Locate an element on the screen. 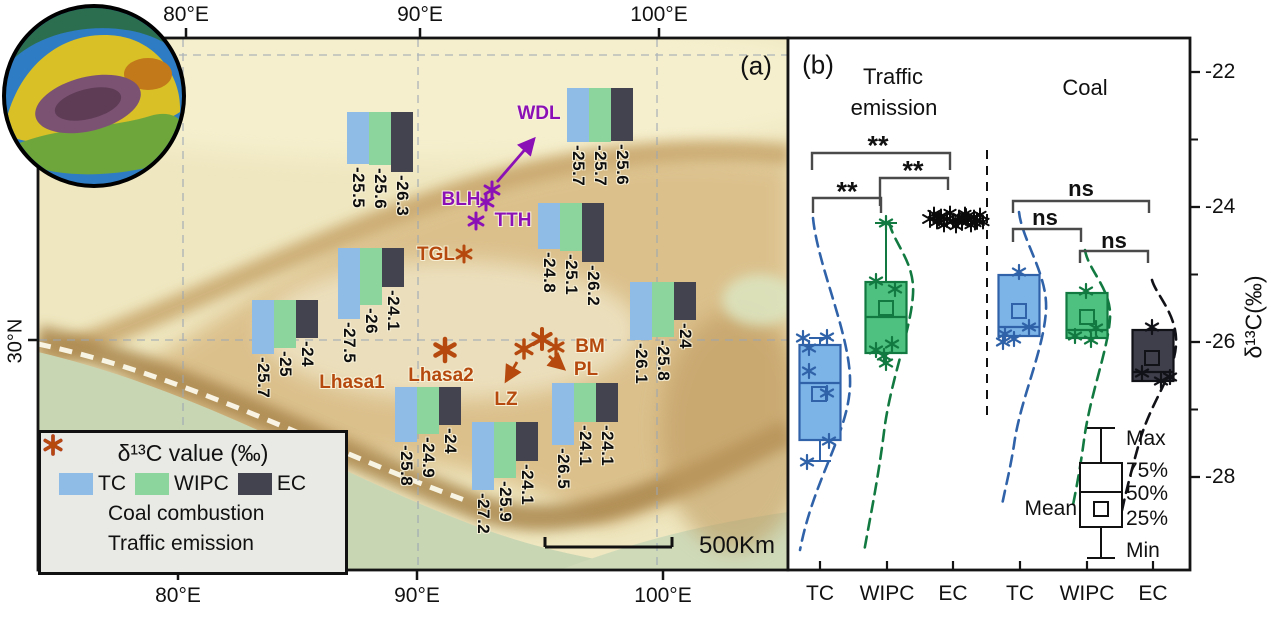 Image resolution: width=1271 pixels, height=627 pixels. group-title-traffic-line1: Traffic is located at coordinates (893, 76).